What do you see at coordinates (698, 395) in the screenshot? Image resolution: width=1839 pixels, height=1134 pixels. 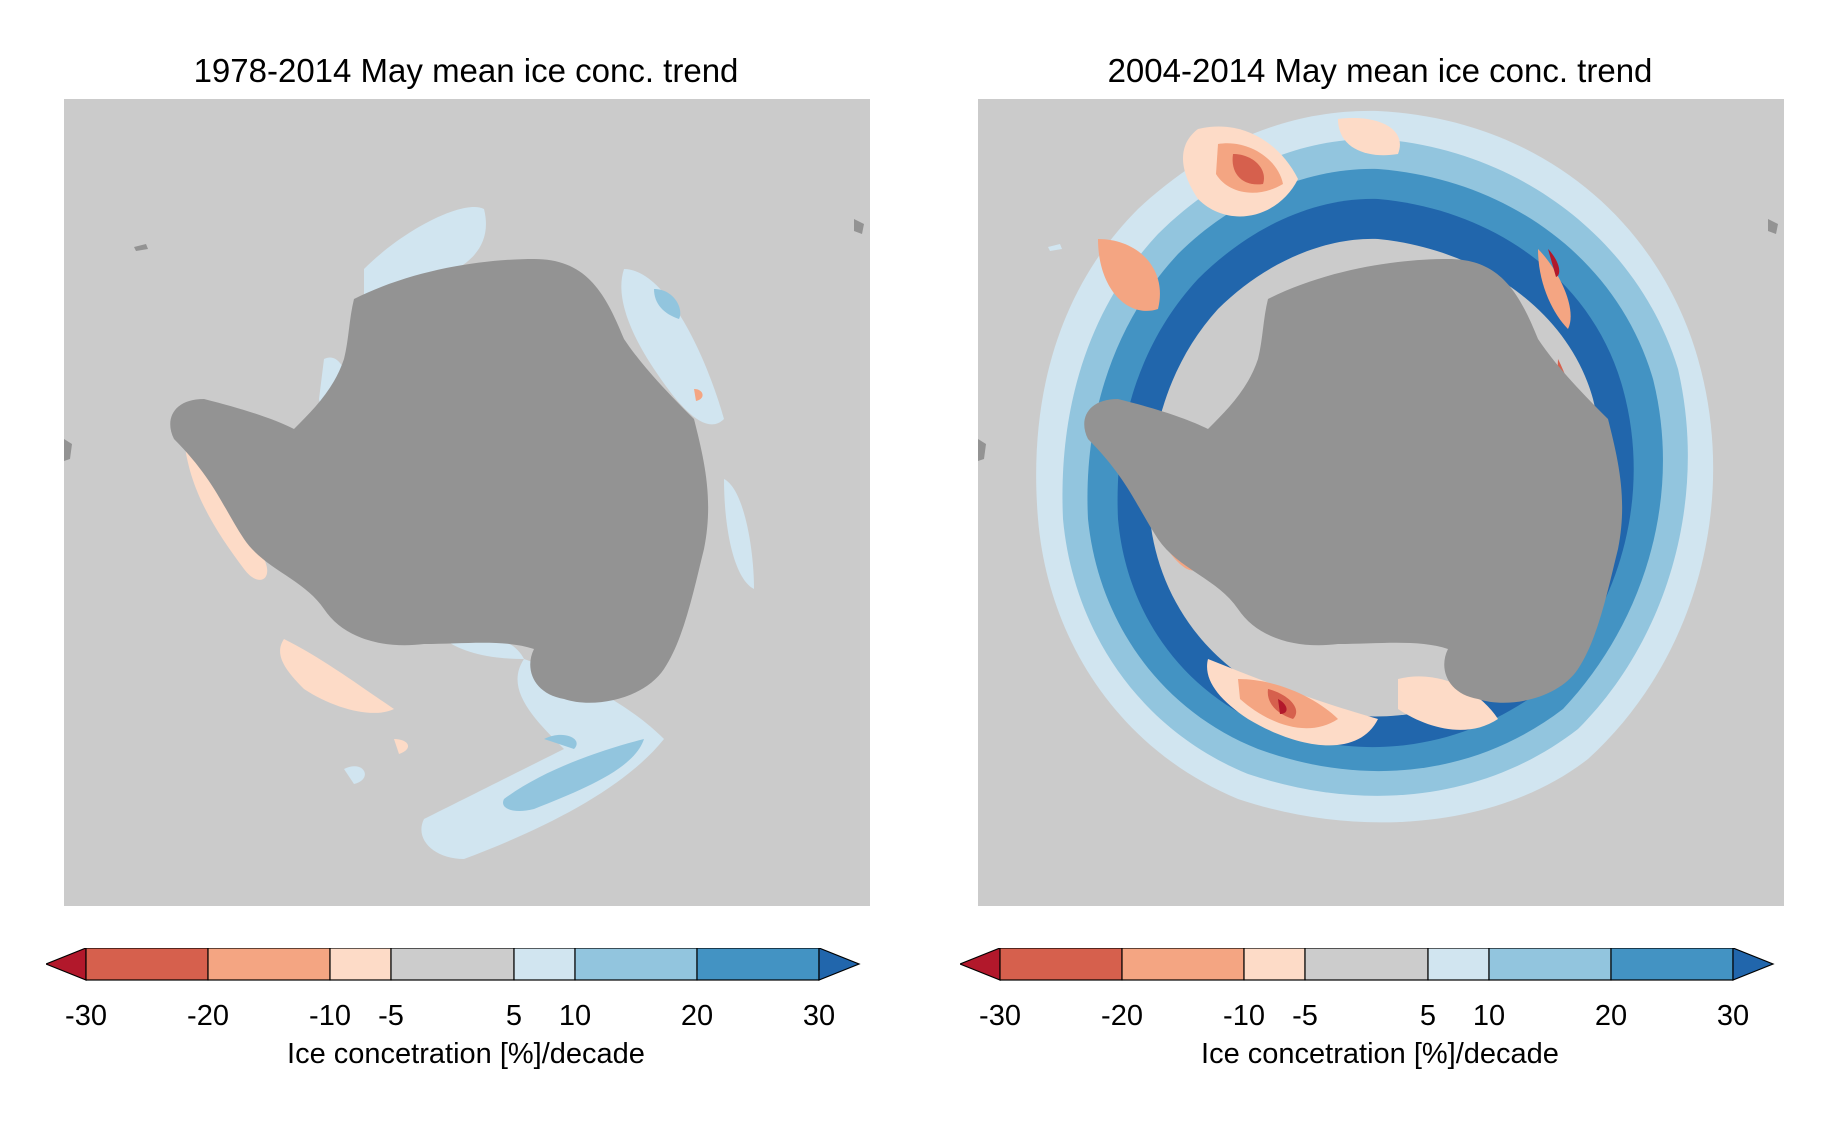 I see `negative-trend-10-20-regions` at bounding box center [698, 395].